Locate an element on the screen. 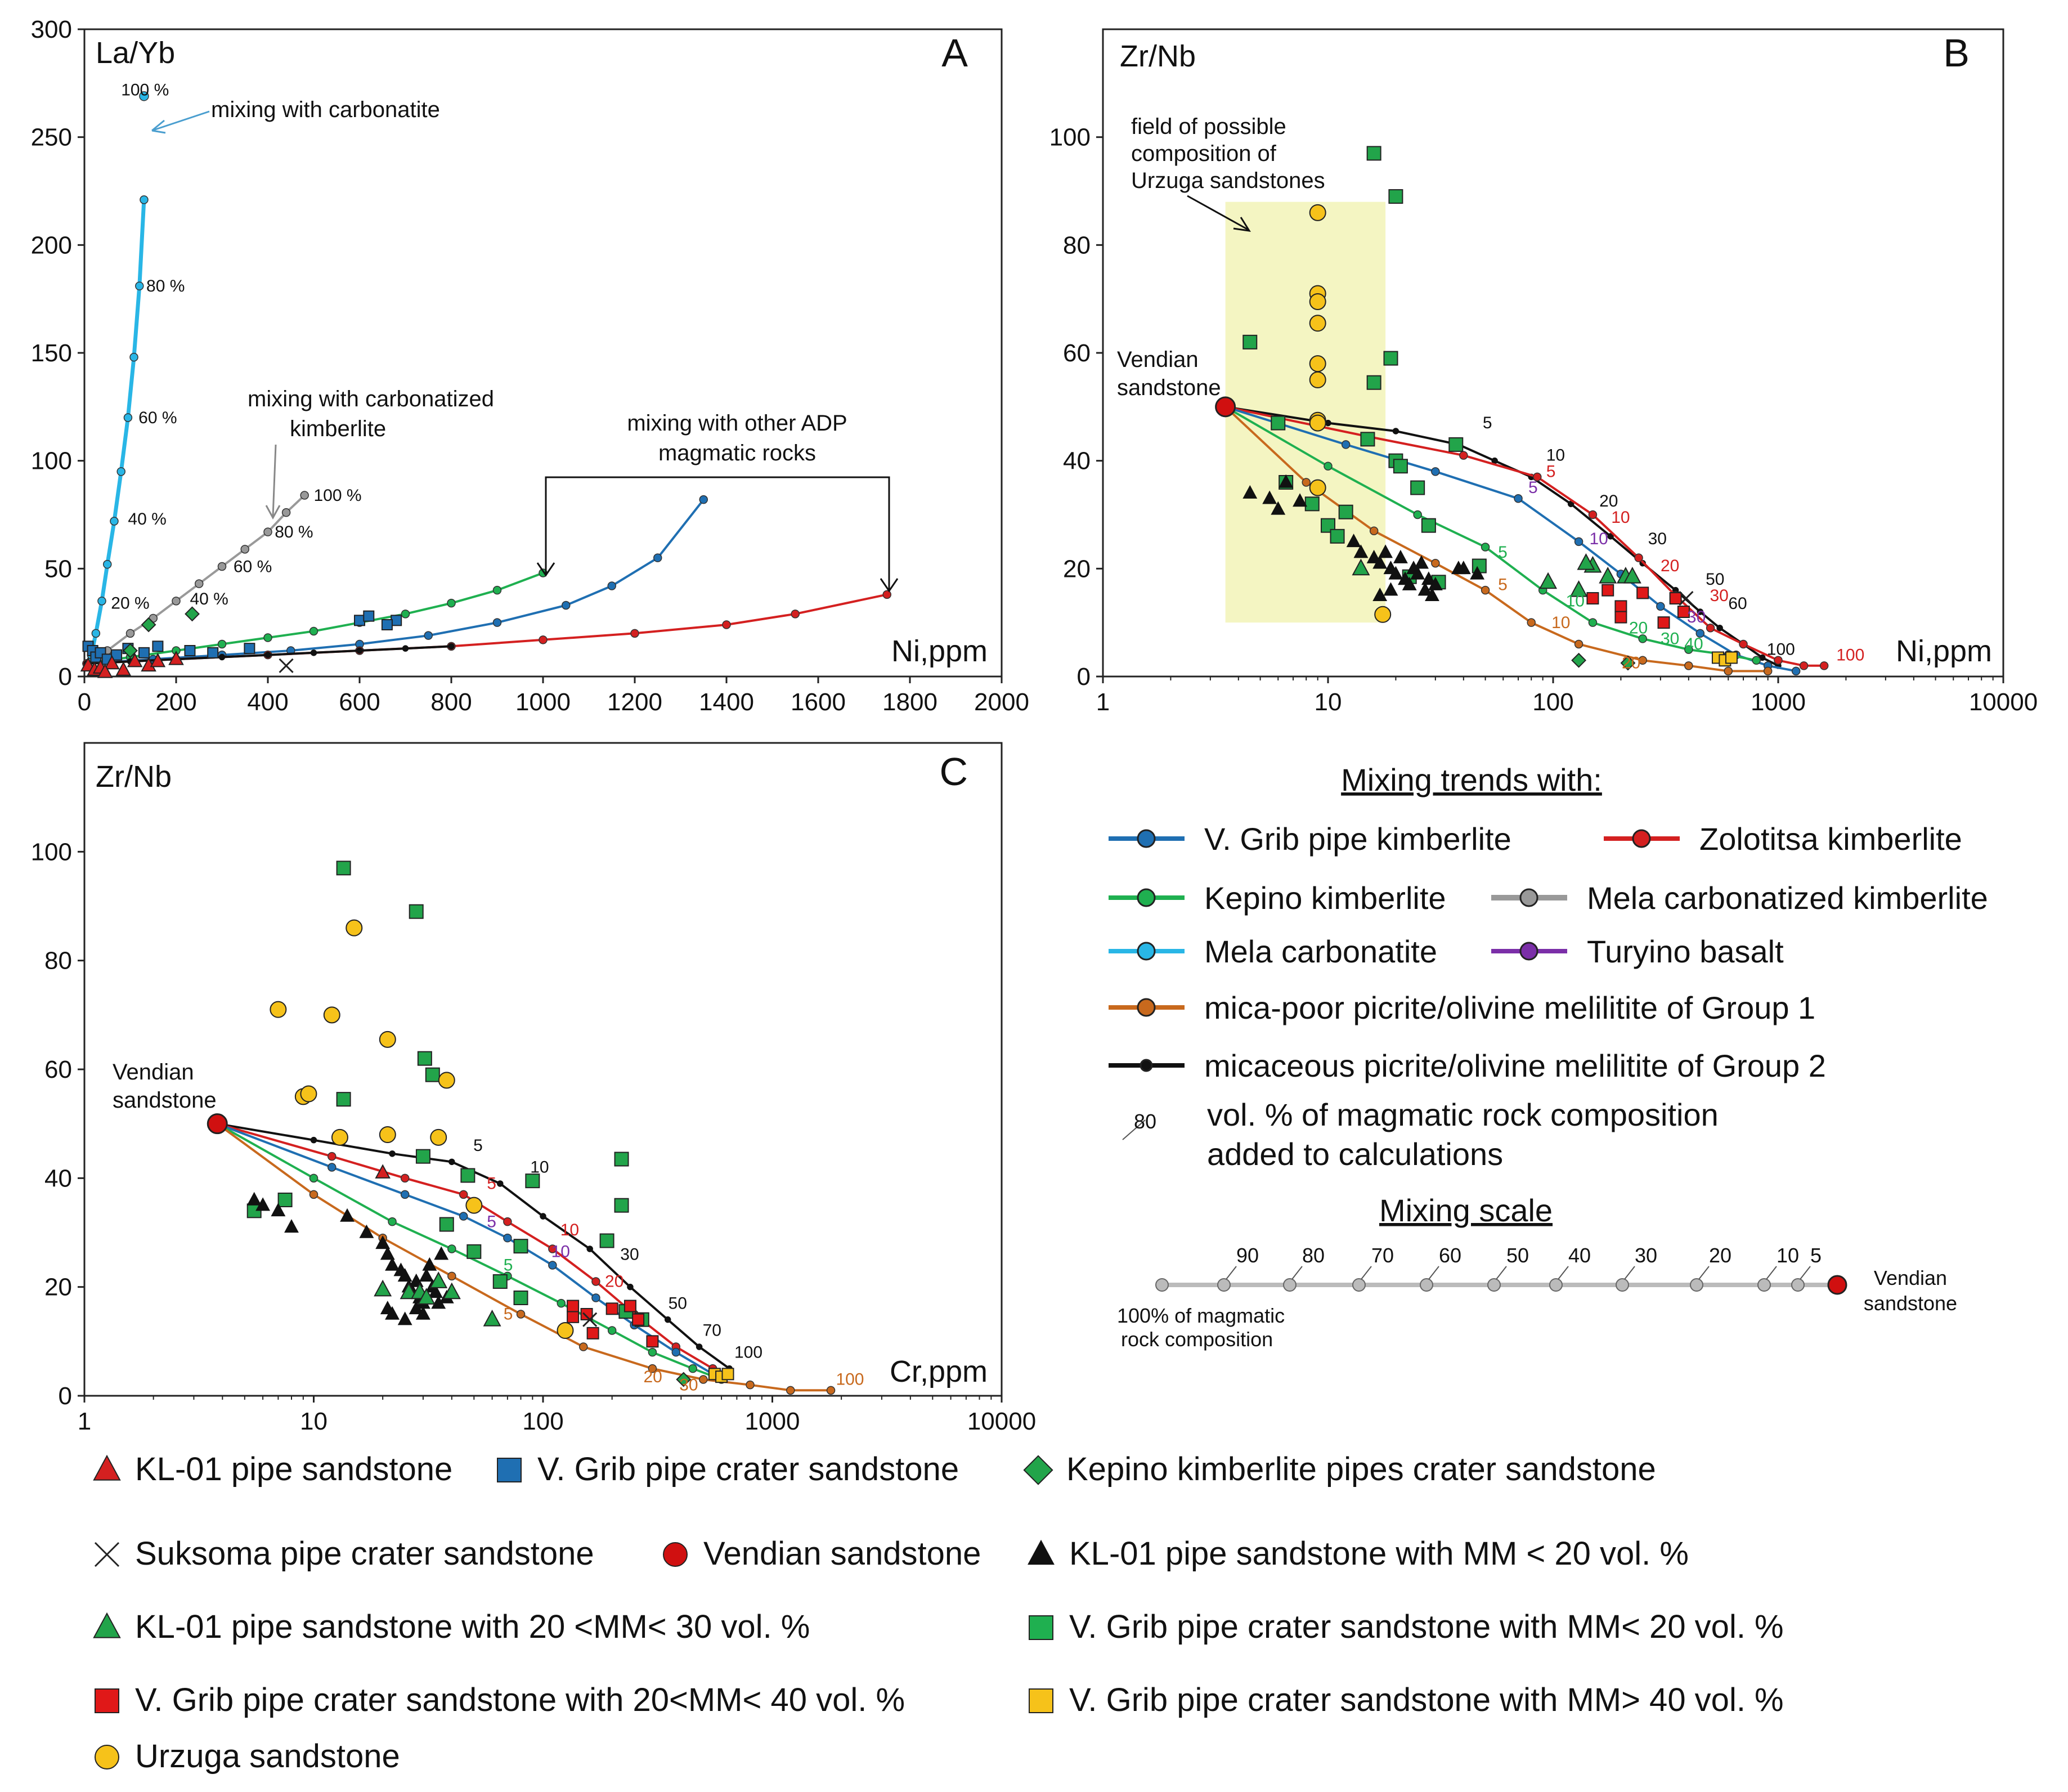 The width and height of the screenshot is (2068, 1792). percent-label: 60 % is located at coordinates (253, 567).